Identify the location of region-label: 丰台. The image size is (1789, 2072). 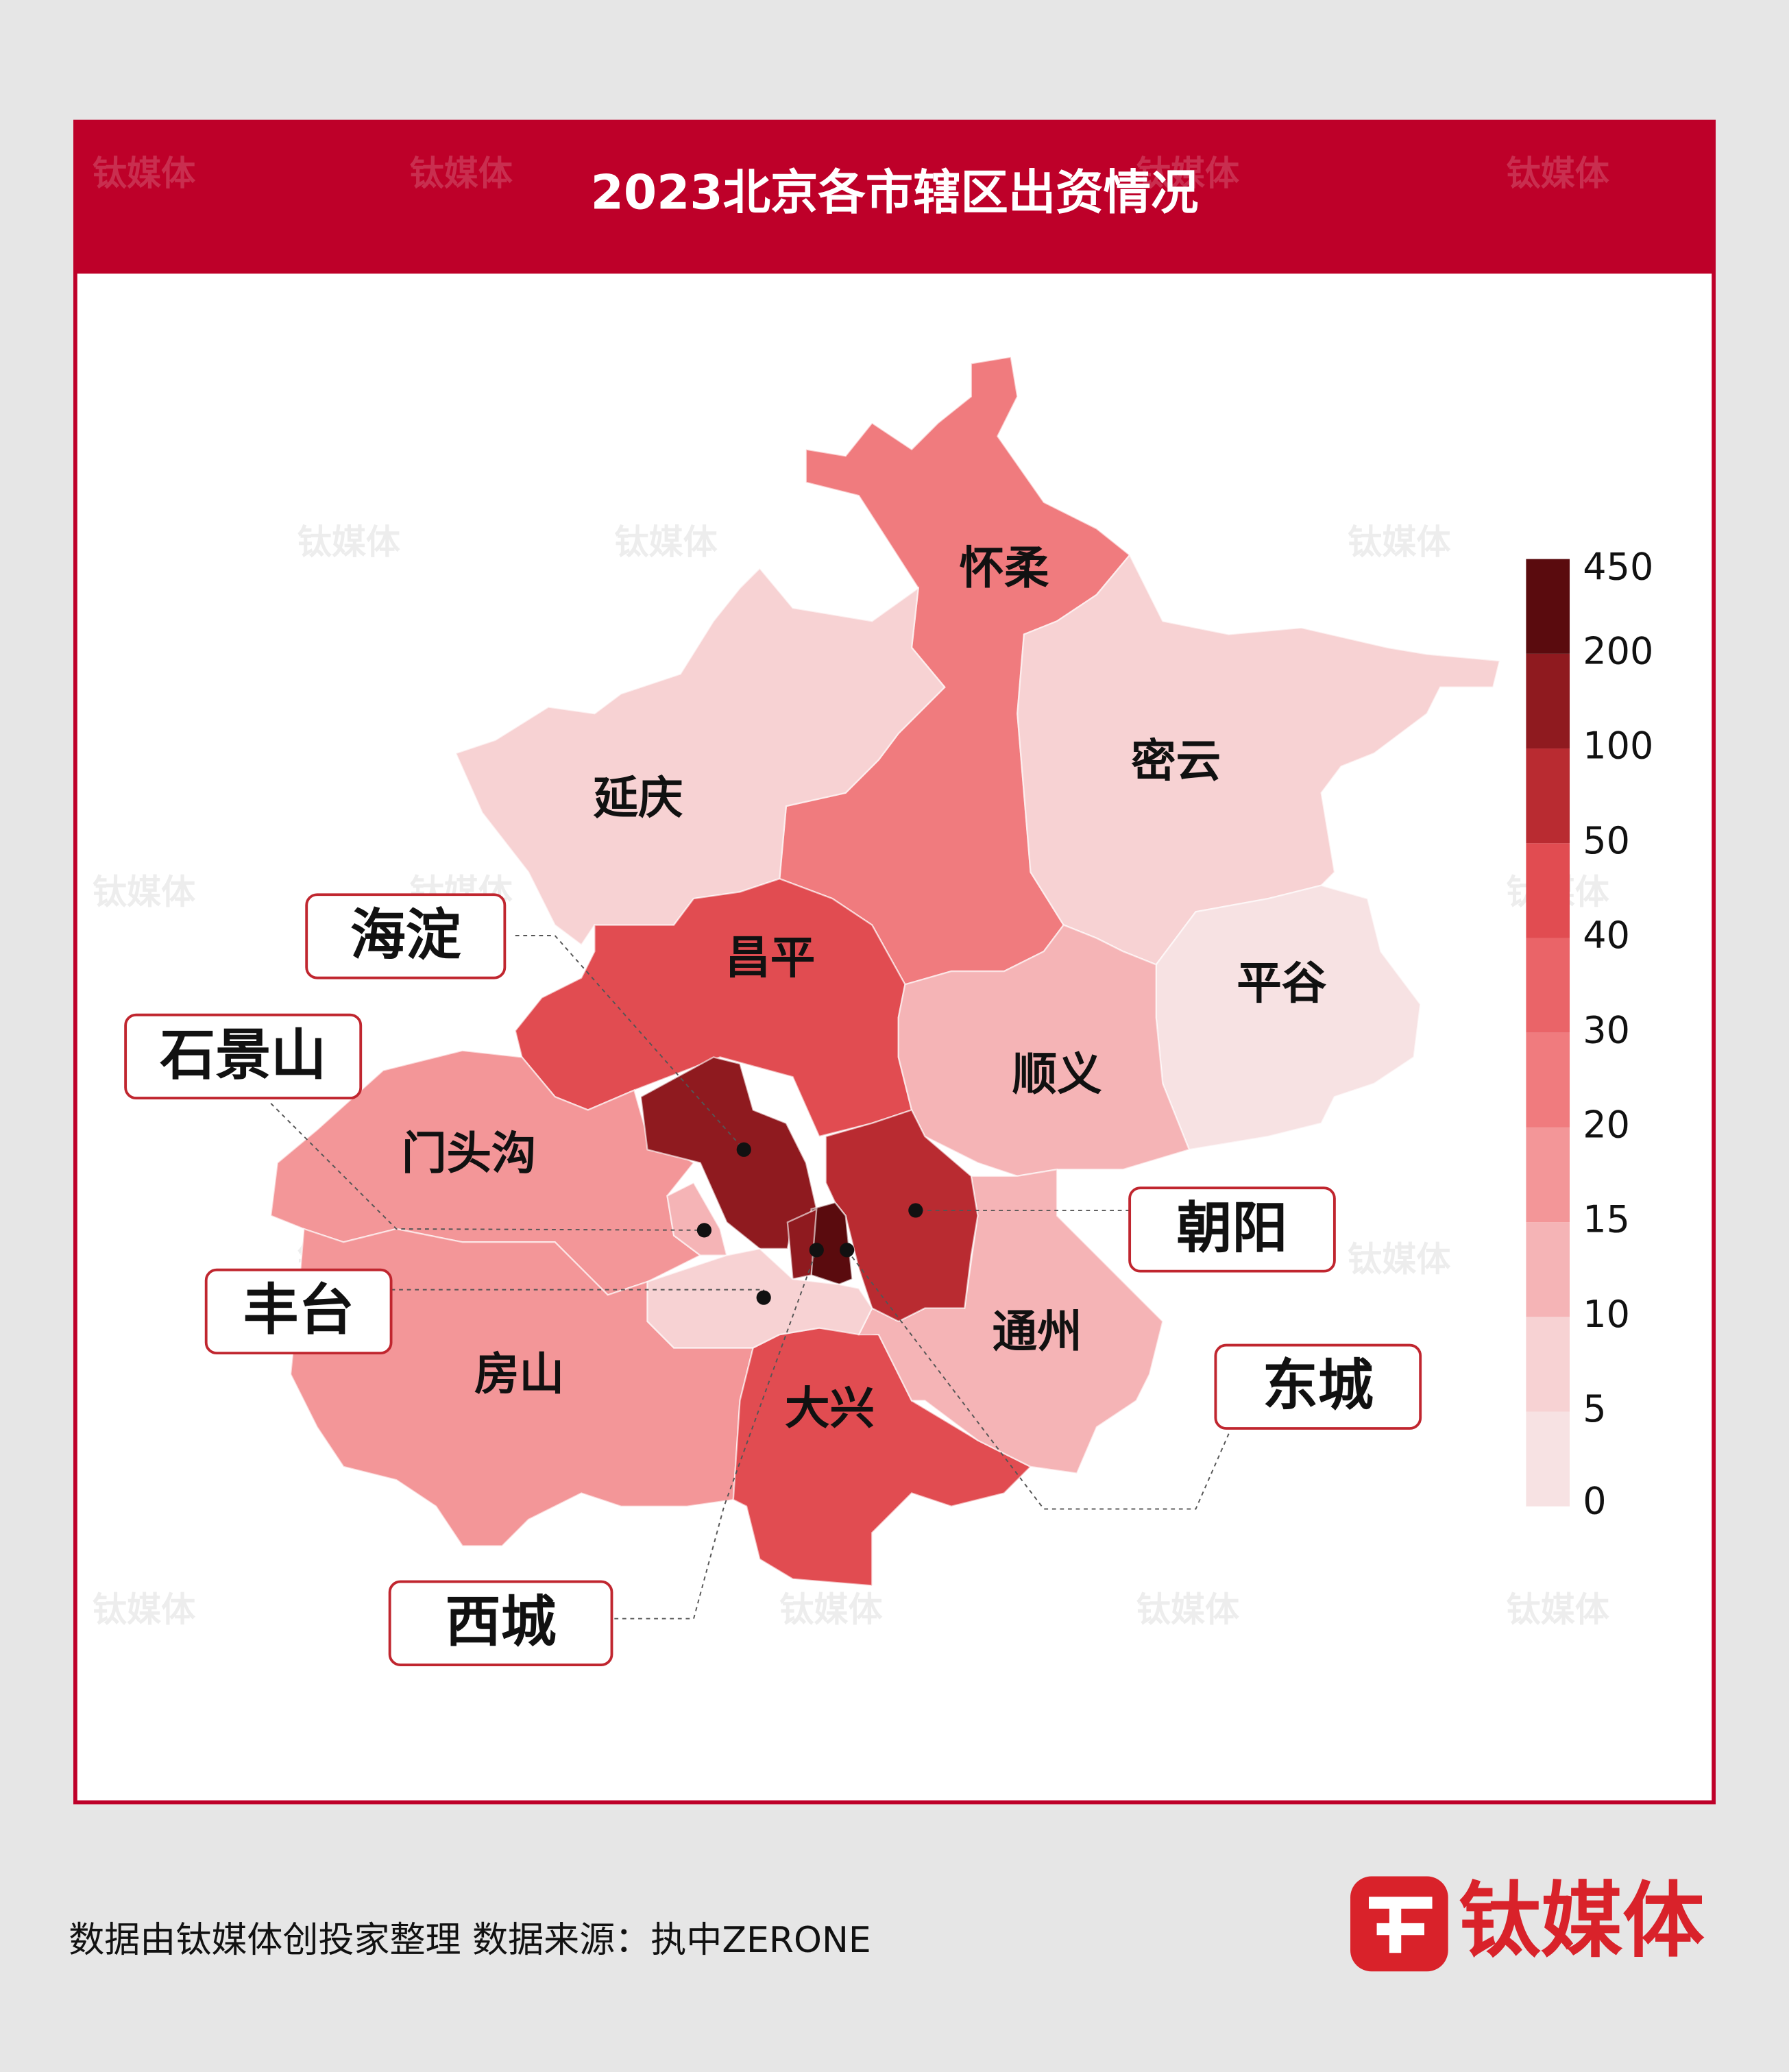
(298, 1311).